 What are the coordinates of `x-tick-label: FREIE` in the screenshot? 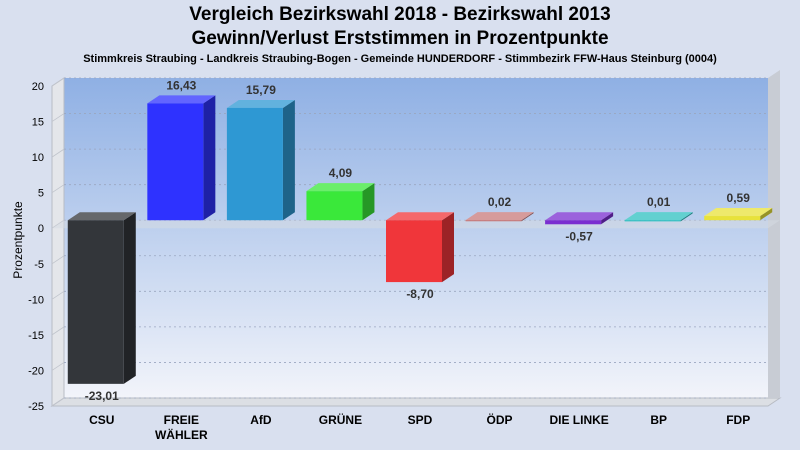 It's located at (181, 420).